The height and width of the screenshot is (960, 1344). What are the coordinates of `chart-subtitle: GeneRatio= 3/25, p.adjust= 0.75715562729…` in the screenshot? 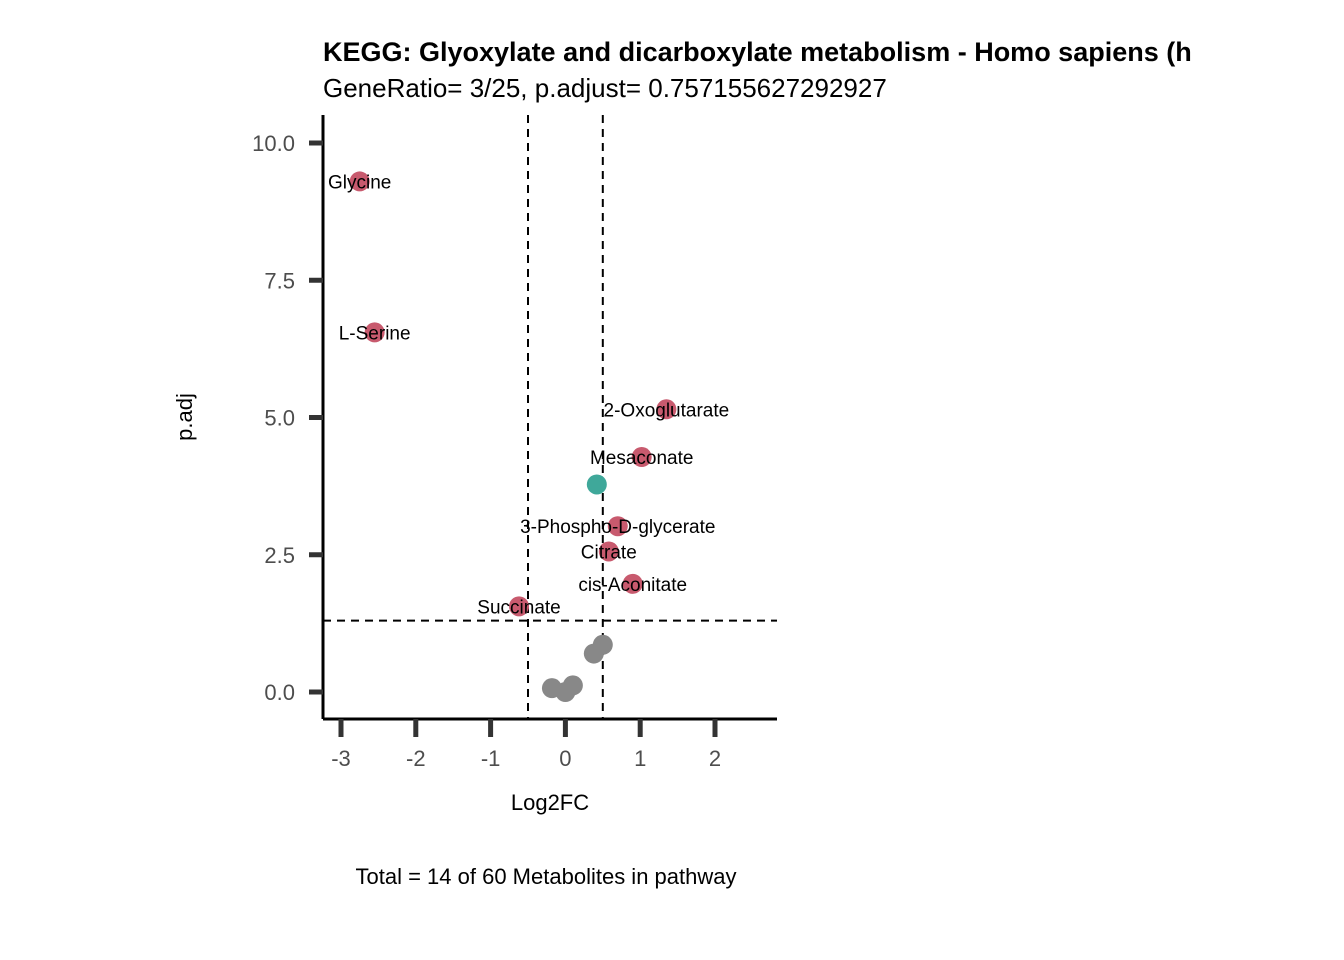 It's located at (605, 88).